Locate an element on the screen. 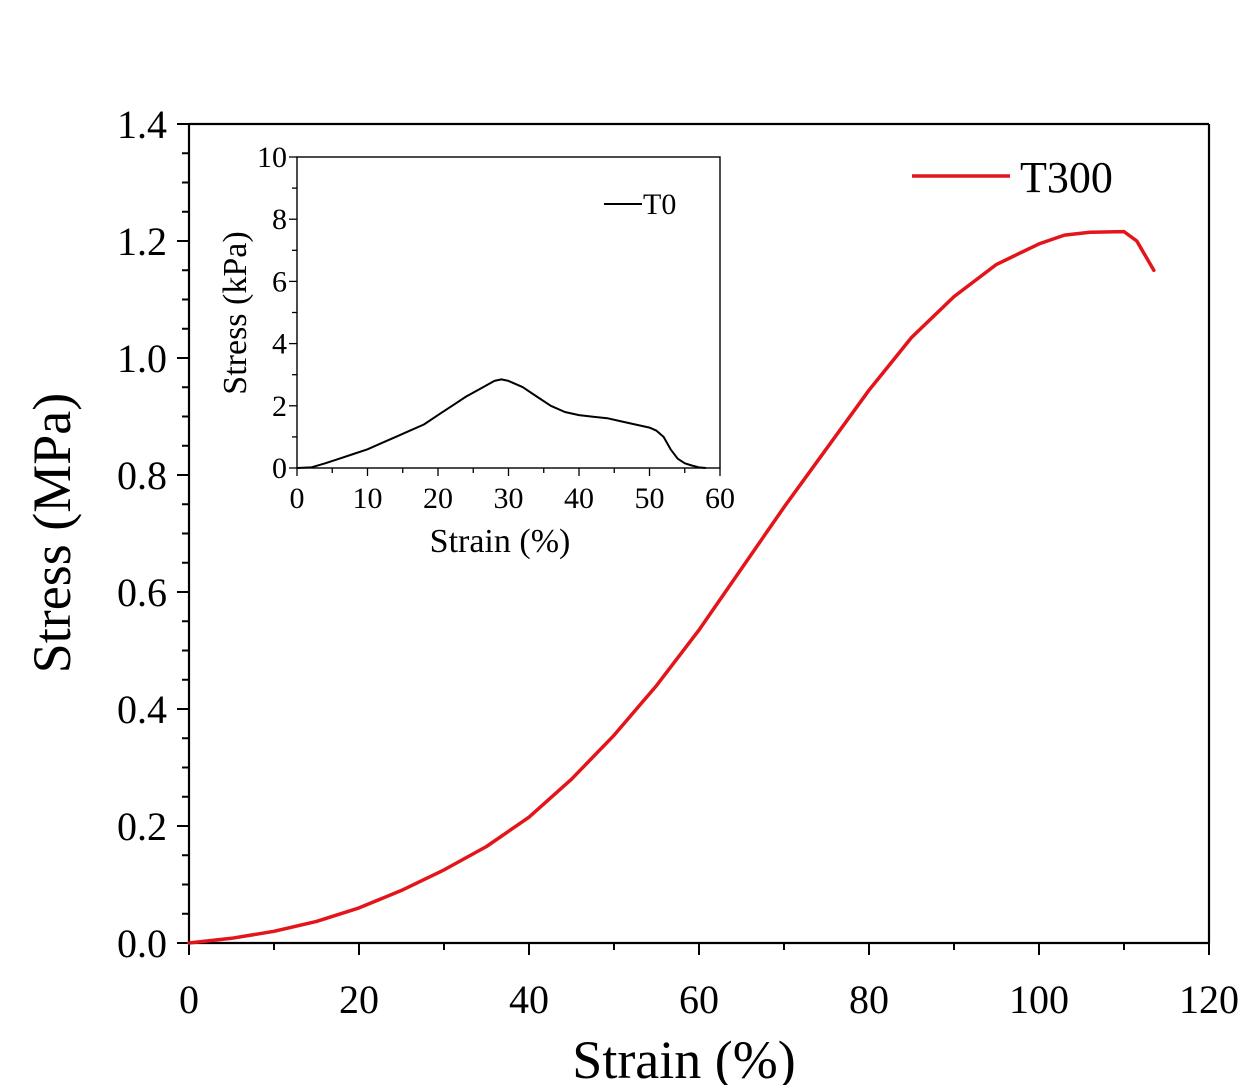  inset-y-tick-label: 8 is located at coordinates (279, 219).